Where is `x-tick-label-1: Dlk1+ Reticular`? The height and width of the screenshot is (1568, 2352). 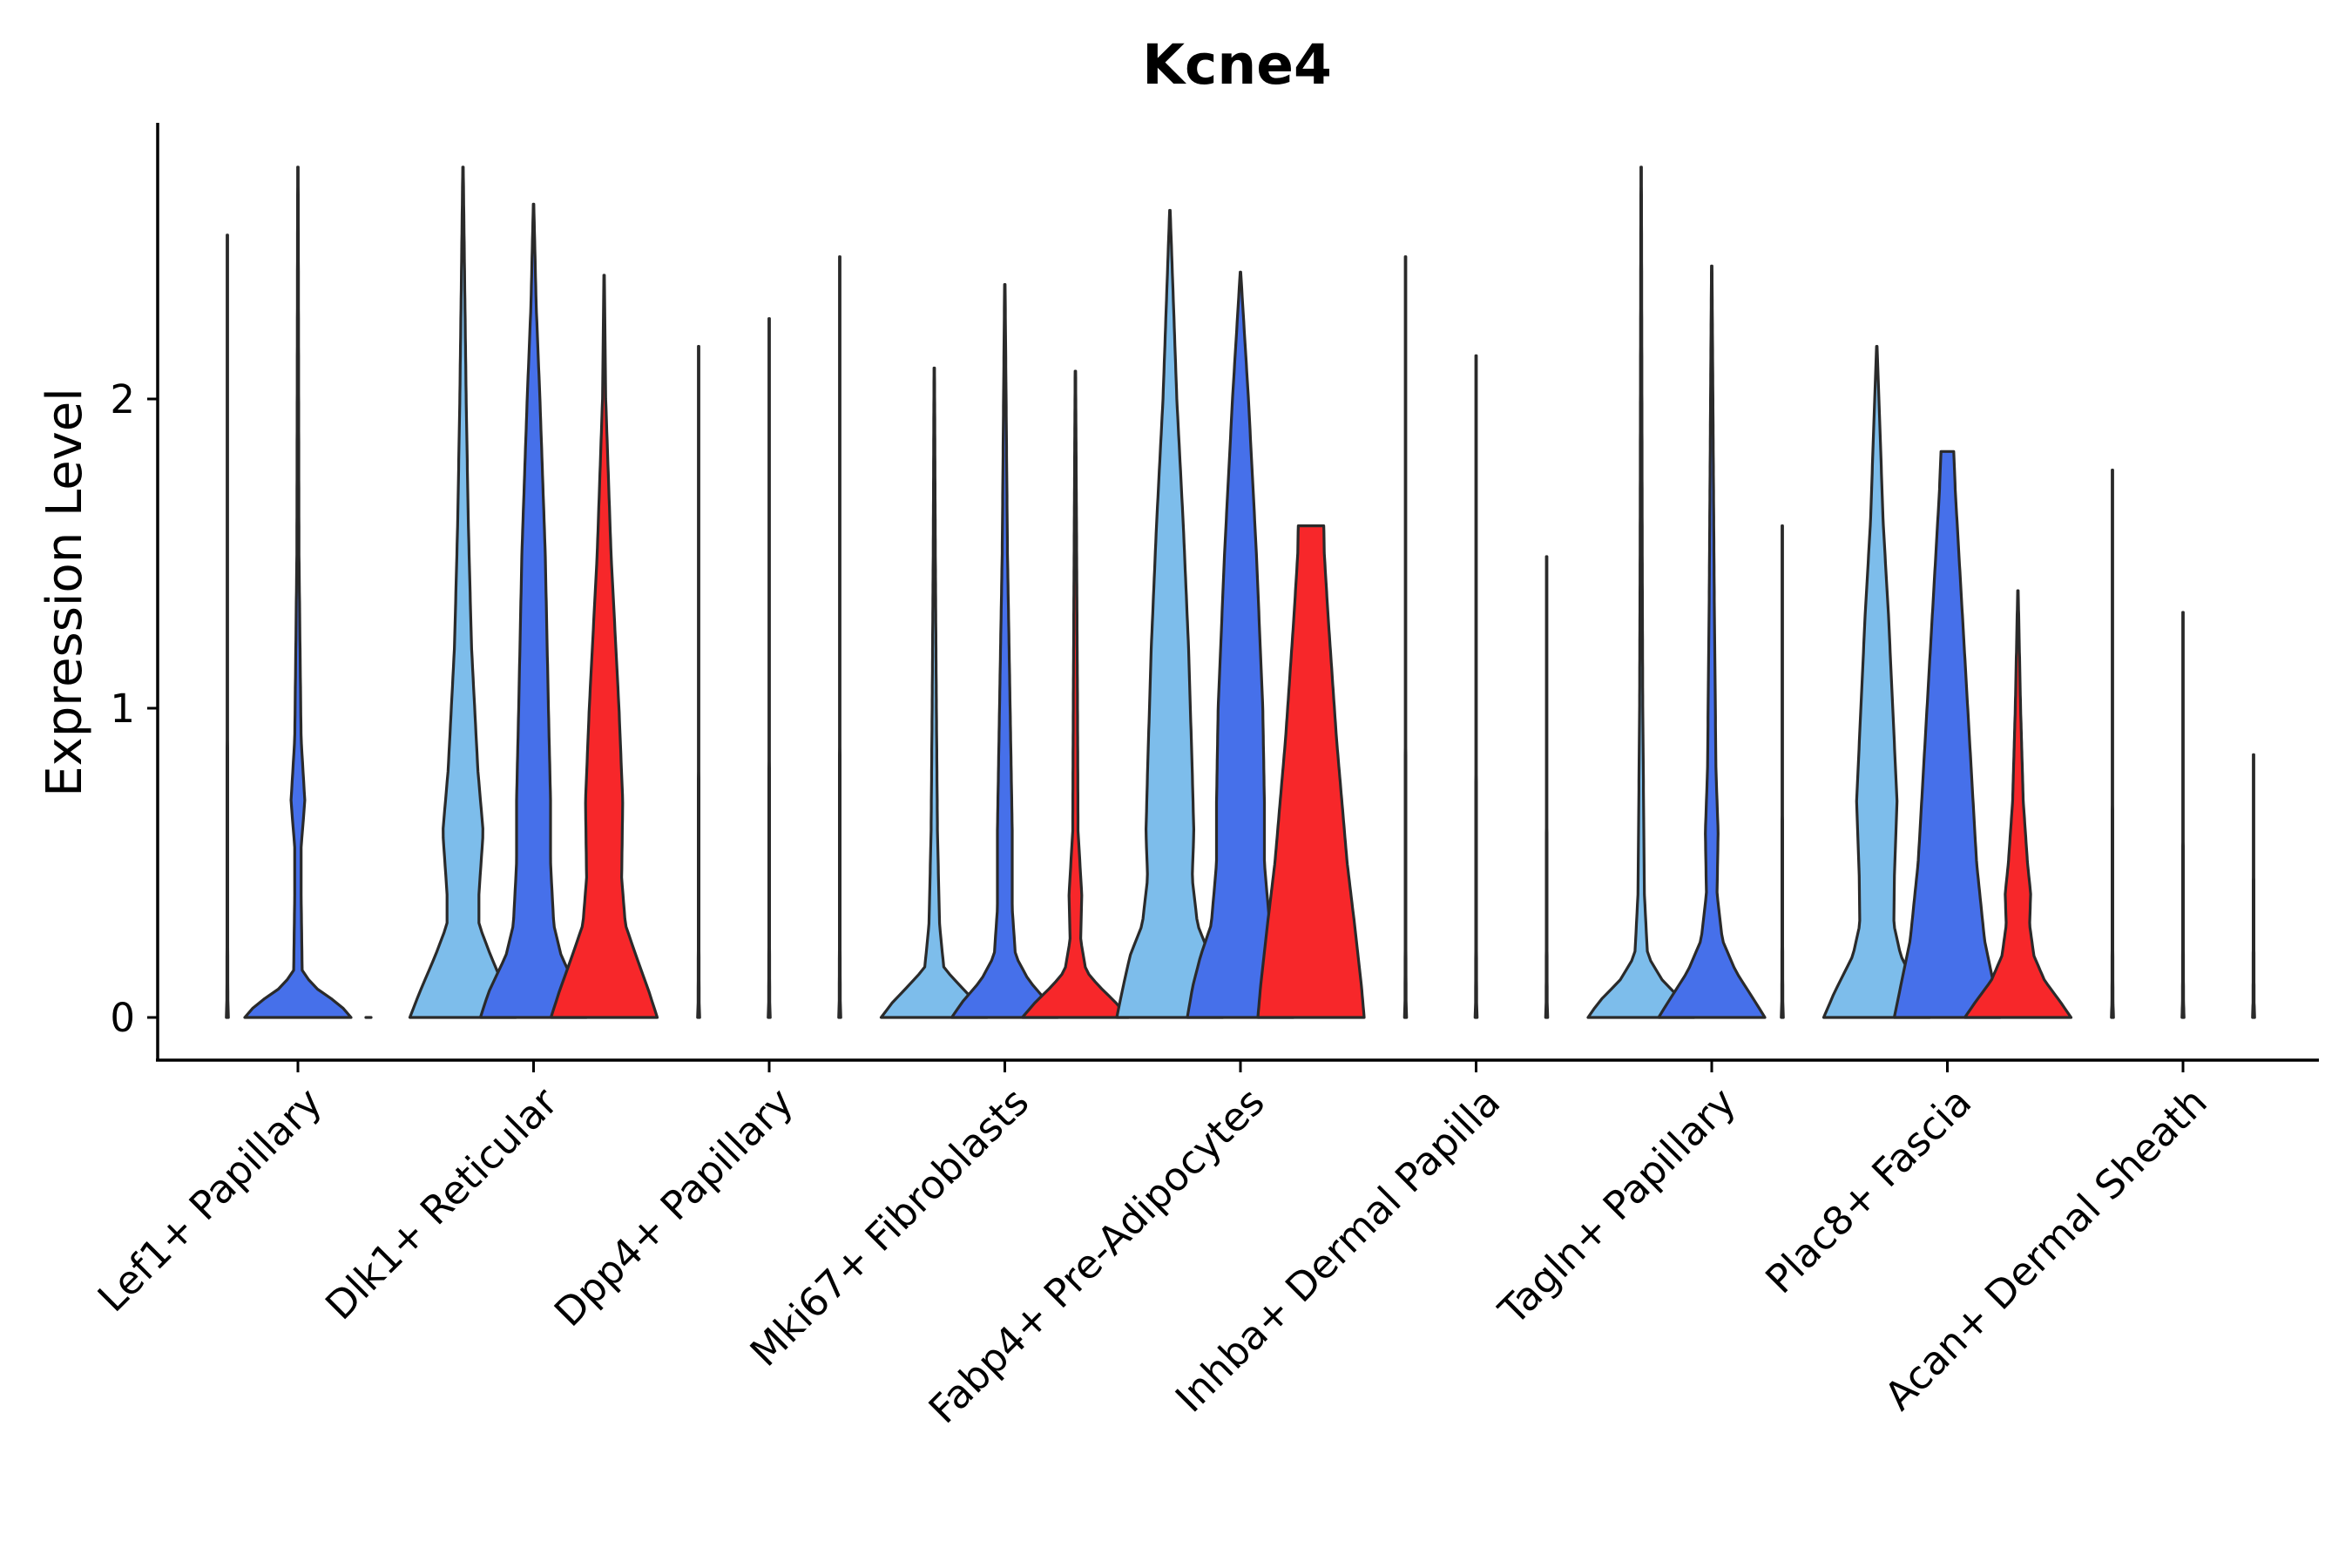
x-tick-label-1: Dlk1+ Reticular is located at coordinates (441, 1203).